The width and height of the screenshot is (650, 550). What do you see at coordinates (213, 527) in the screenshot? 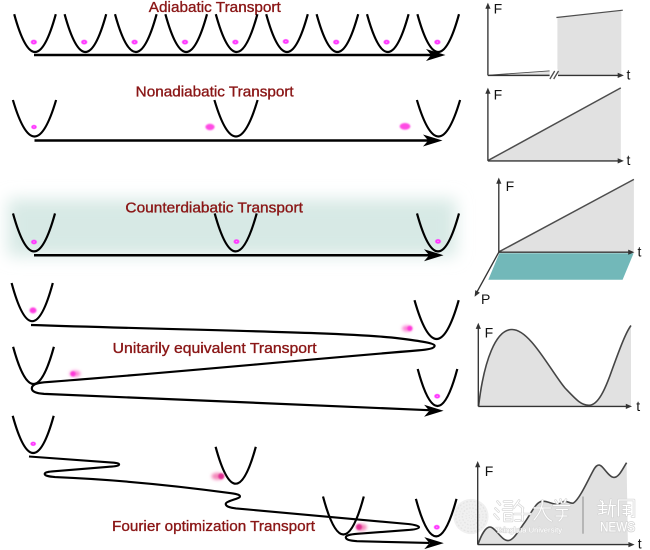
I see `svg-text: Fourier optimization Transport` at bounding box center [213, 527].